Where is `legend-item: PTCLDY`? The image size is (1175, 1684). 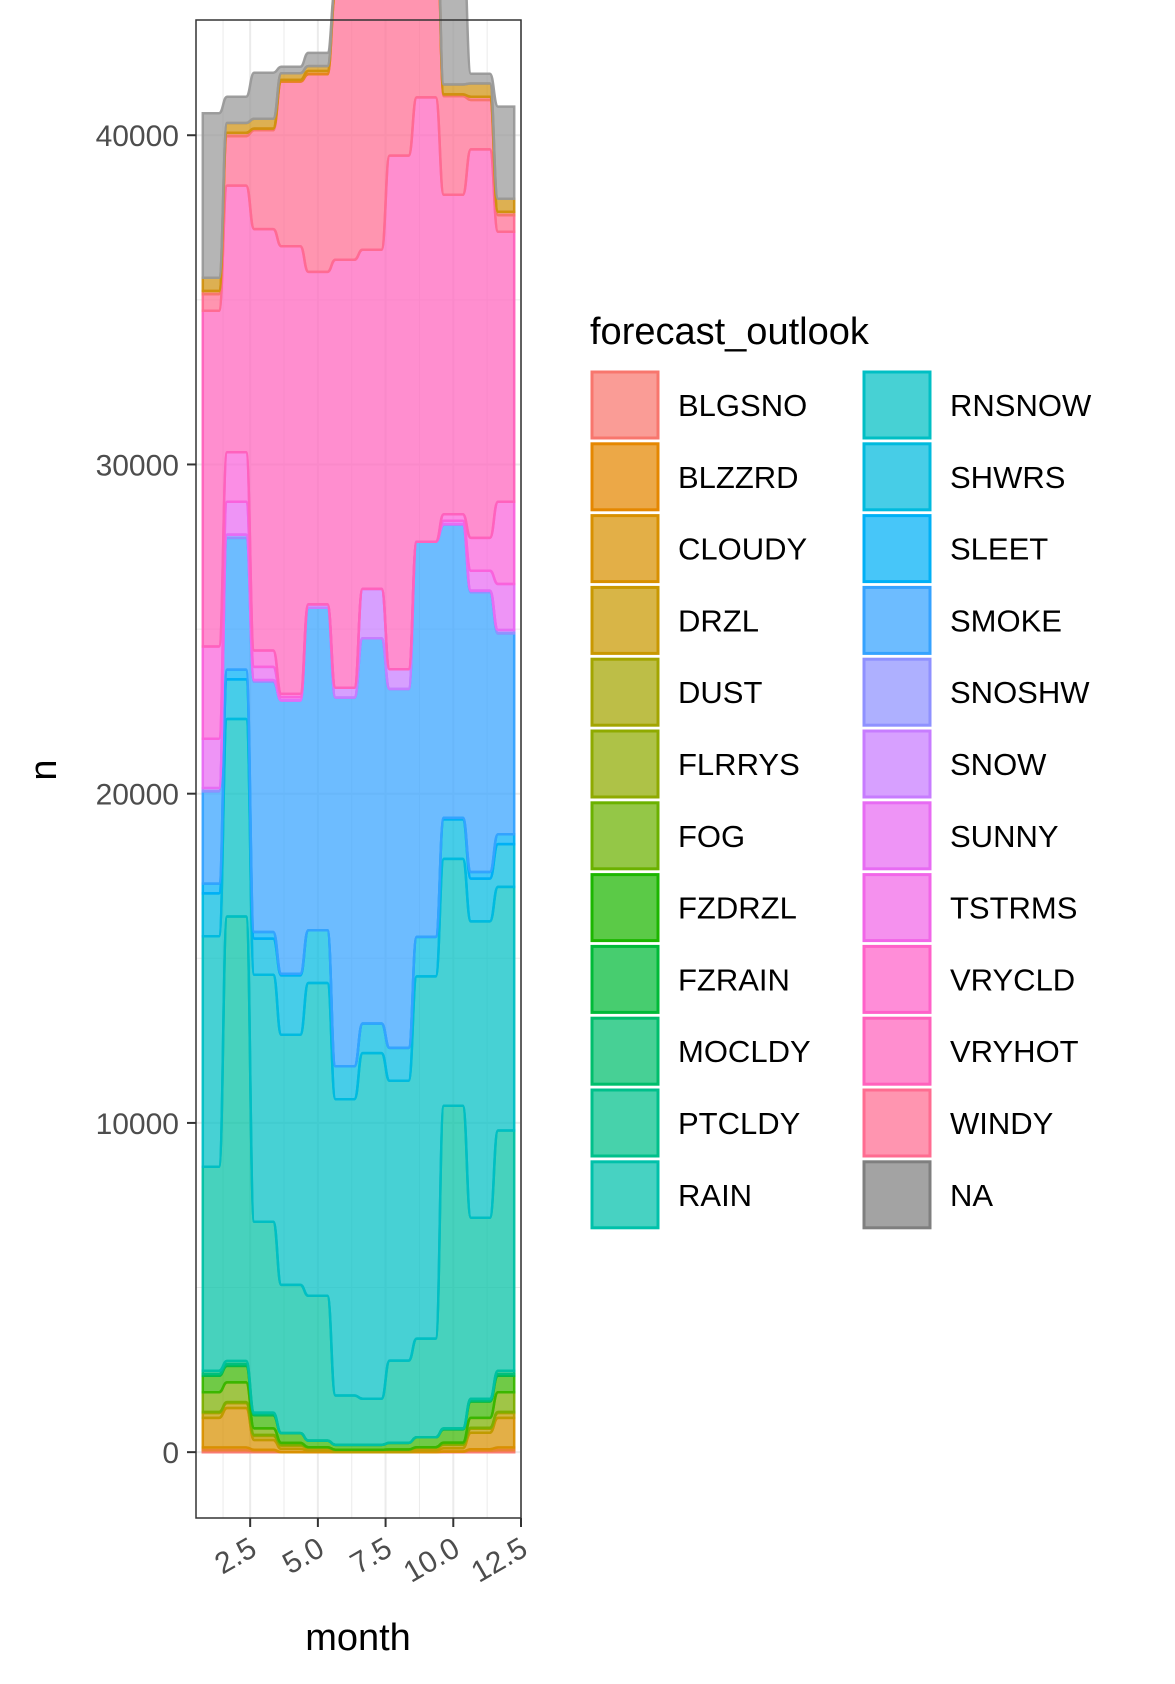
legend-item: PTCLDY is located at coordinates (695, 1123).